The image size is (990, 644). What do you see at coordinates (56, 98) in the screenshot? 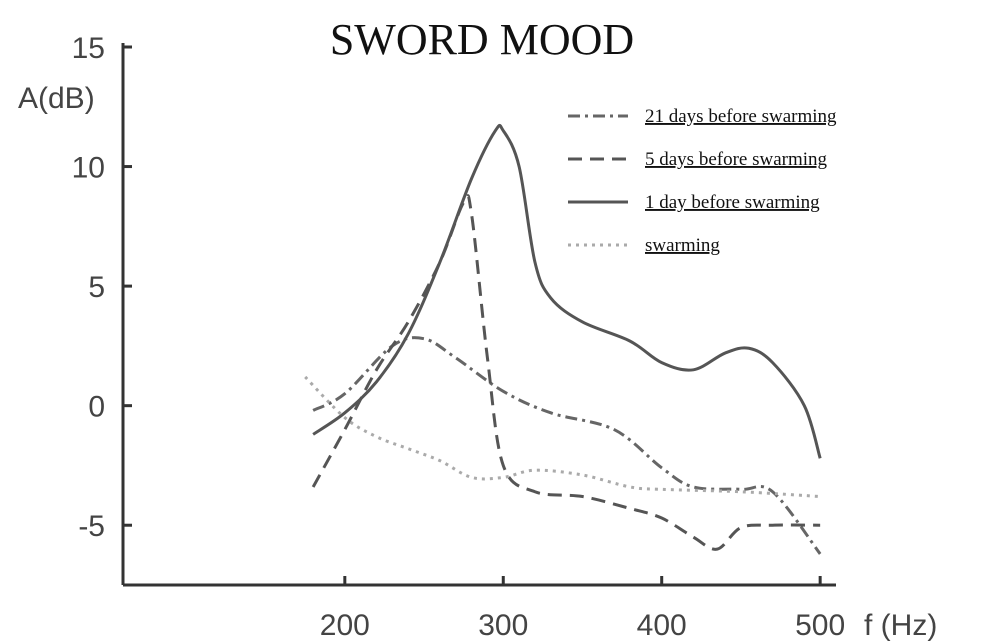
I see `y-axis-label: A(dB)` at bounding box center [56, 98].